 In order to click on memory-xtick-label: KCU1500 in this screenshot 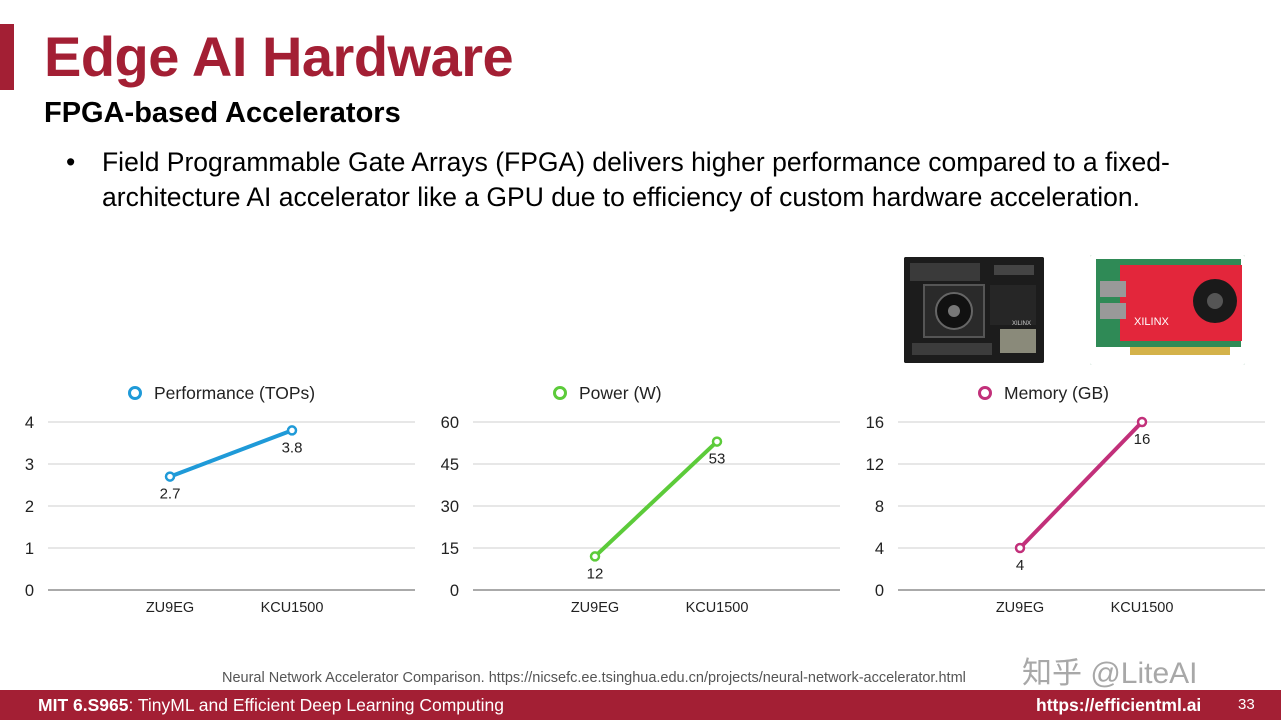, I will do `click(1142, 608)`.